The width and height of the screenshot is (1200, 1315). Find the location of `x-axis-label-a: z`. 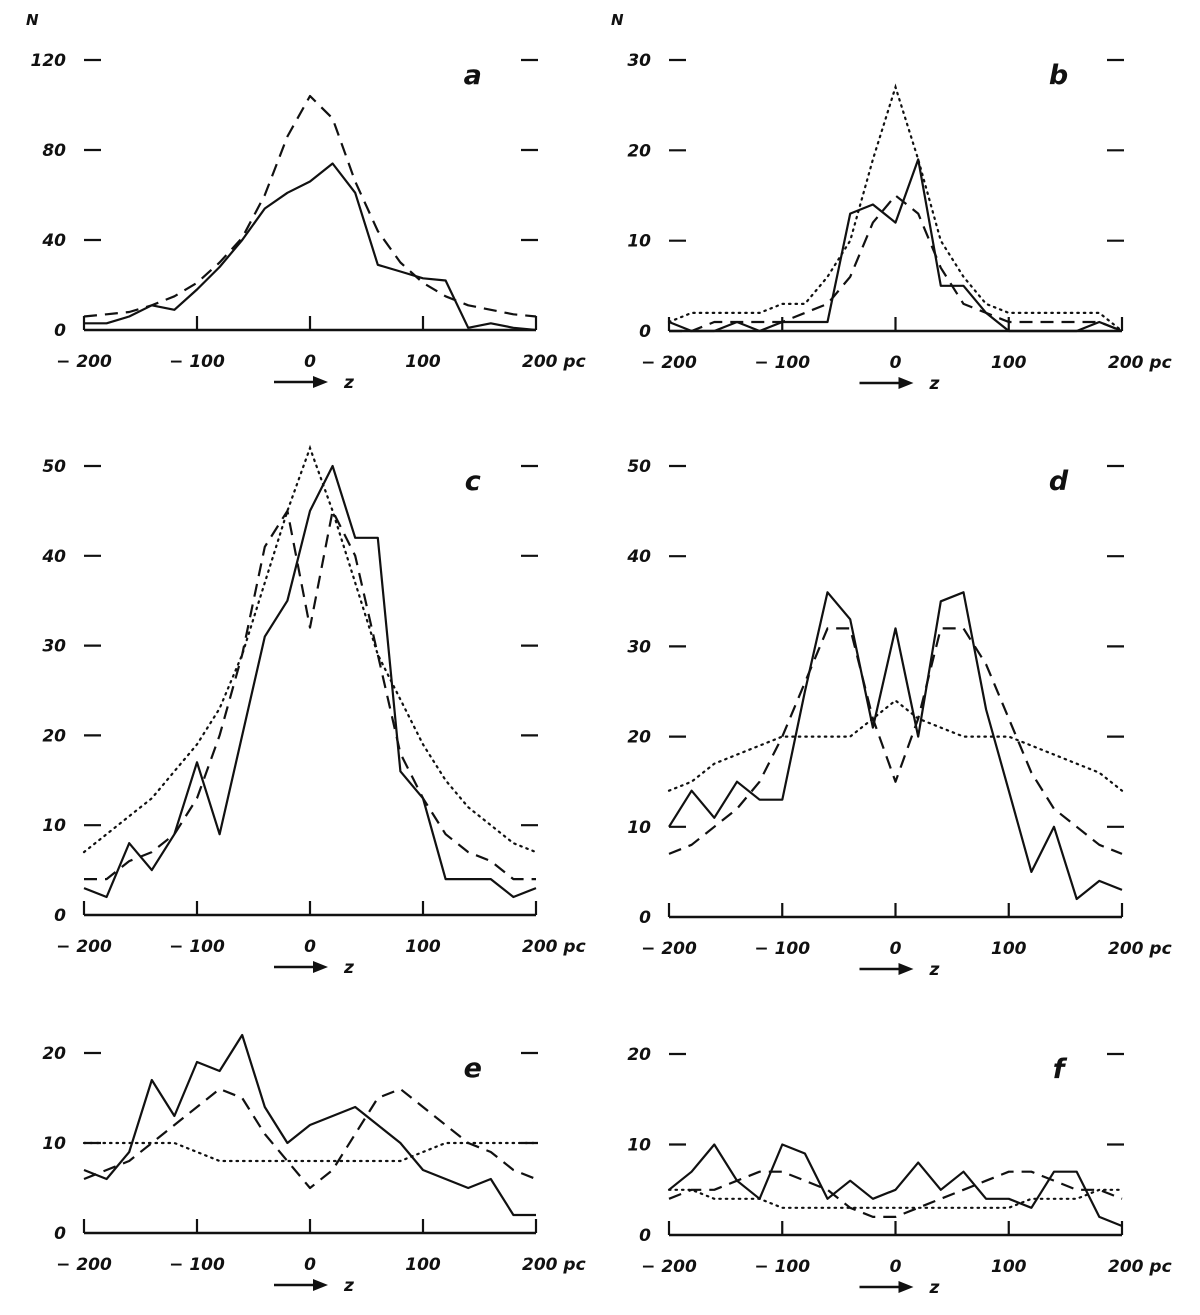

x-axis-label-a: z is located at coordinates (348, 383).